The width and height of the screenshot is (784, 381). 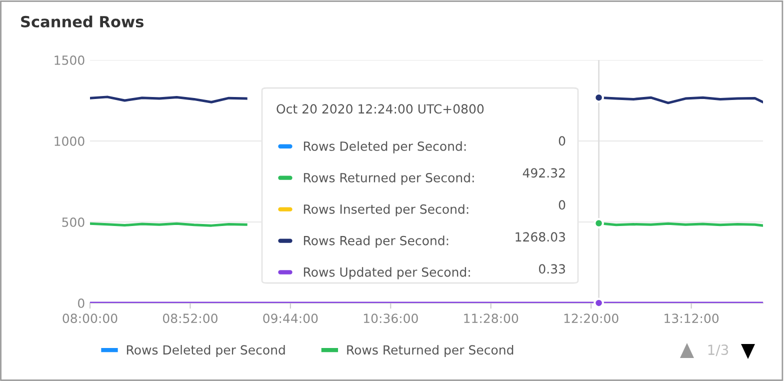 What do you see at coordinates (190, 319) in the screenshot?
I see `x-tick-label: 08:52:00` at bounding box center [190, 319].